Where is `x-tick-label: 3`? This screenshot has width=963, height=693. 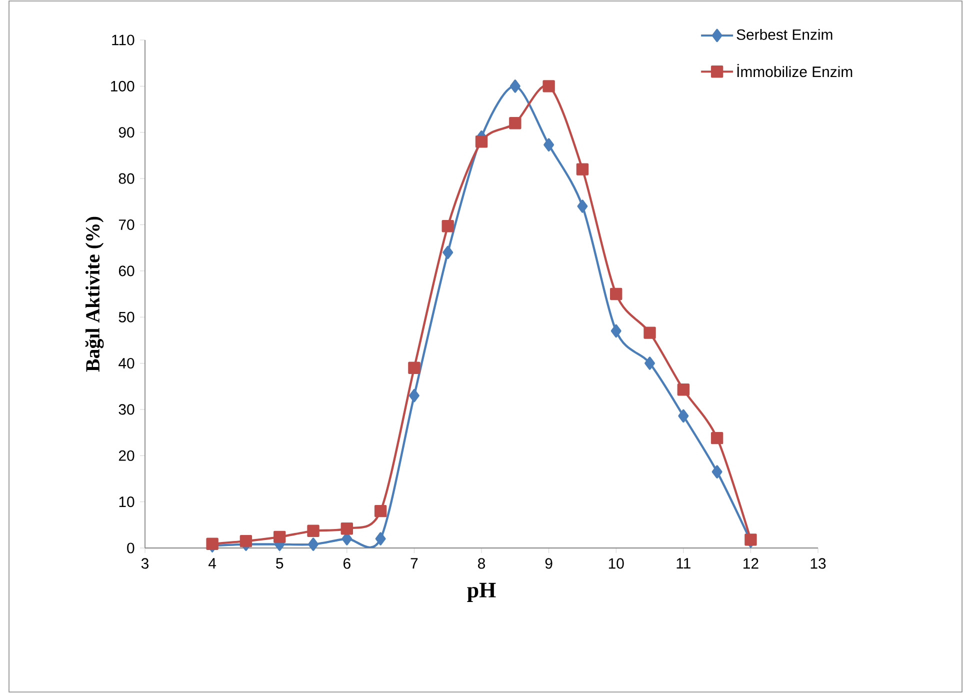
x-tick-label: 3 is located at coordinates (144, 563).